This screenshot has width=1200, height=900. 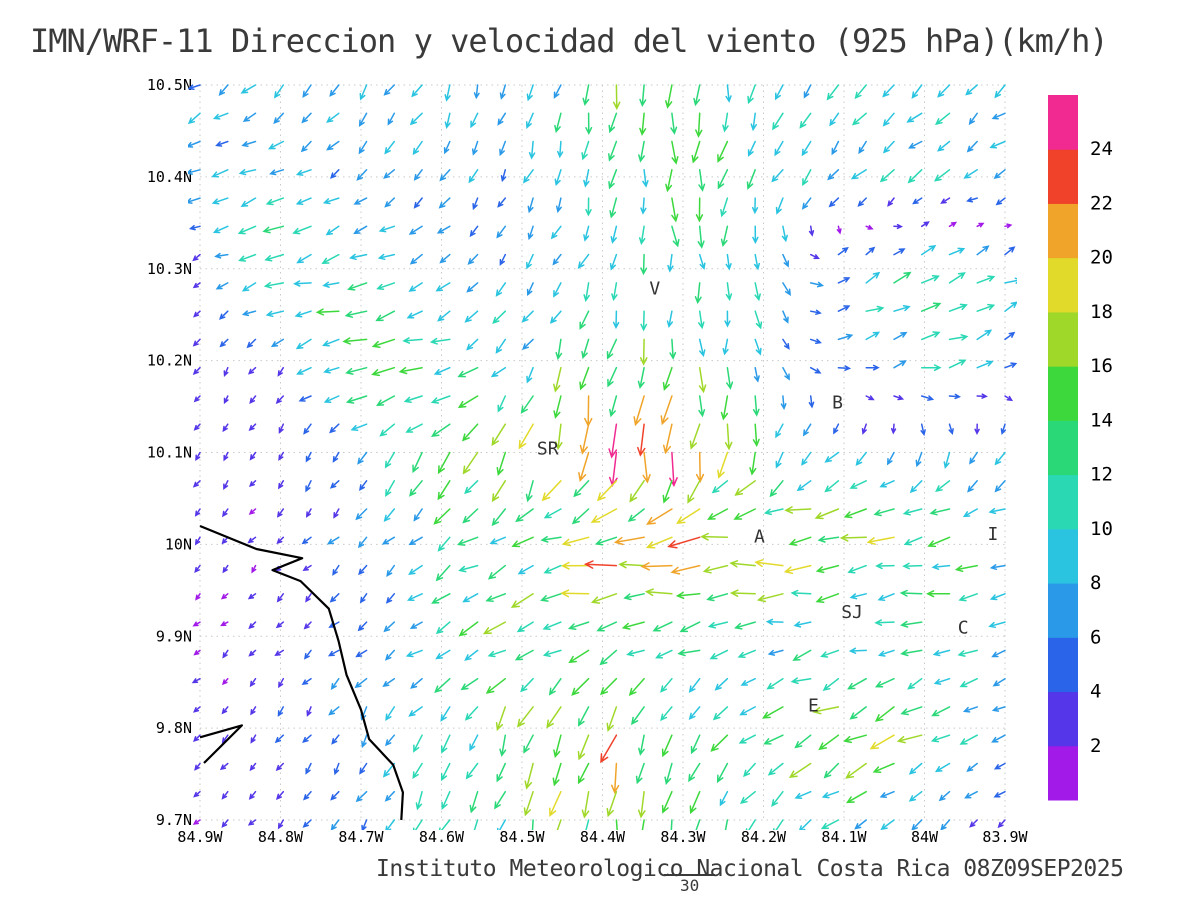 What do you see at coordinates (522, 837) in the screenshot?
I see `svg-text: 84.5W` at bounding box center [522, 837].